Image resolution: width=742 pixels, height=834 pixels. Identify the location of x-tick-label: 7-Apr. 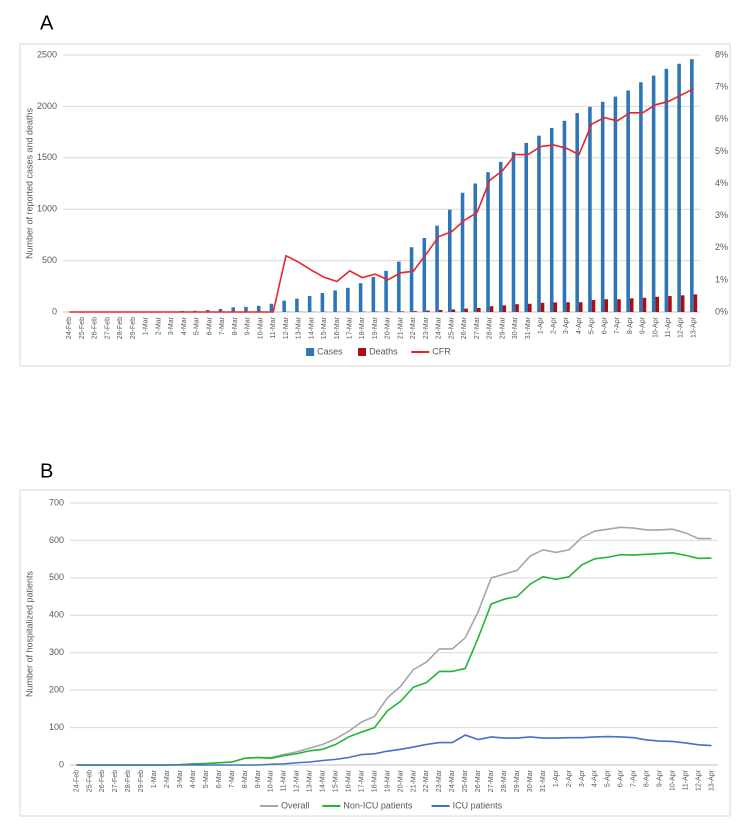
(617, 325).